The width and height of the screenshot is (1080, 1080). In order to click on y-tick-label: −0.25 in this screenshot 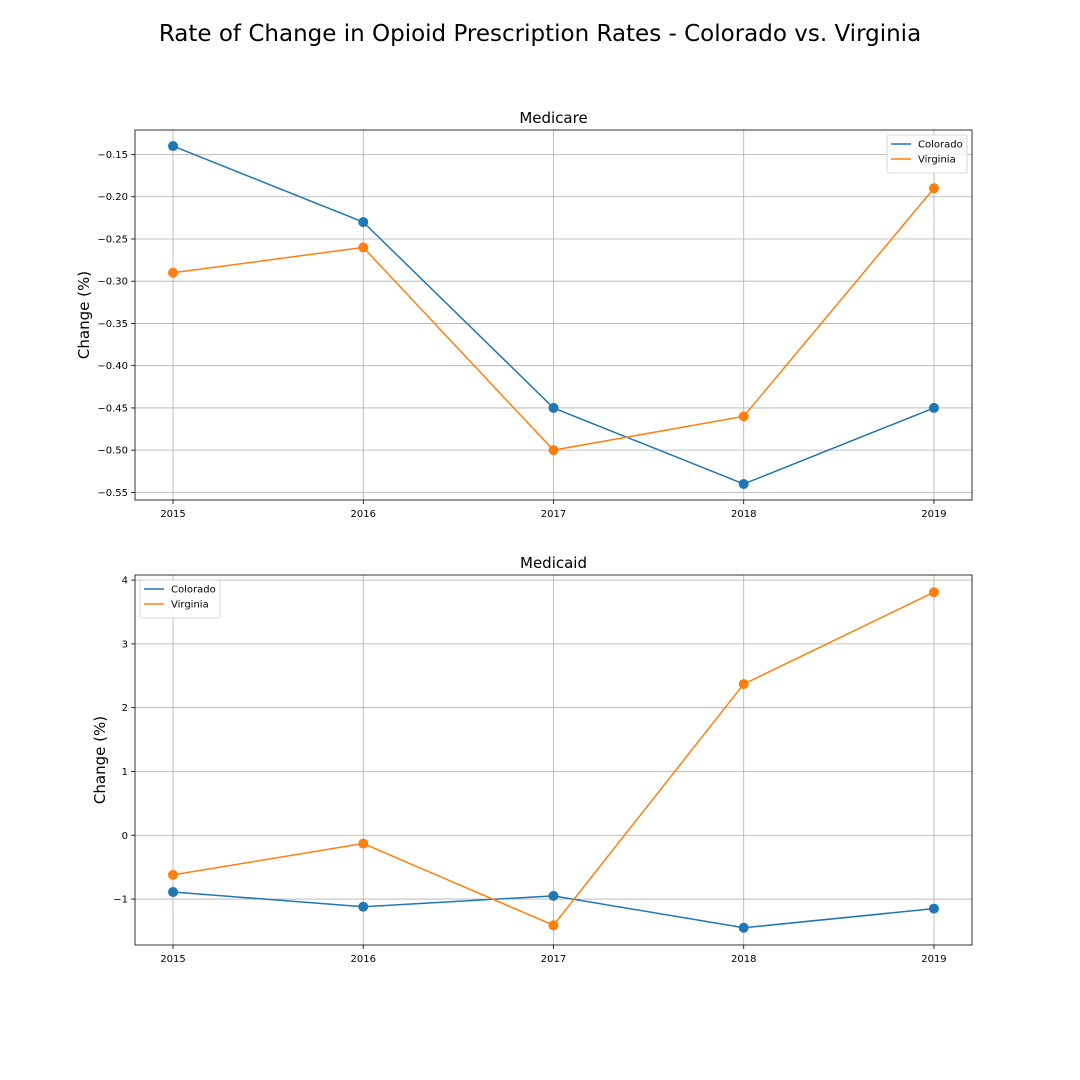, I will do `click(112, 239)`.